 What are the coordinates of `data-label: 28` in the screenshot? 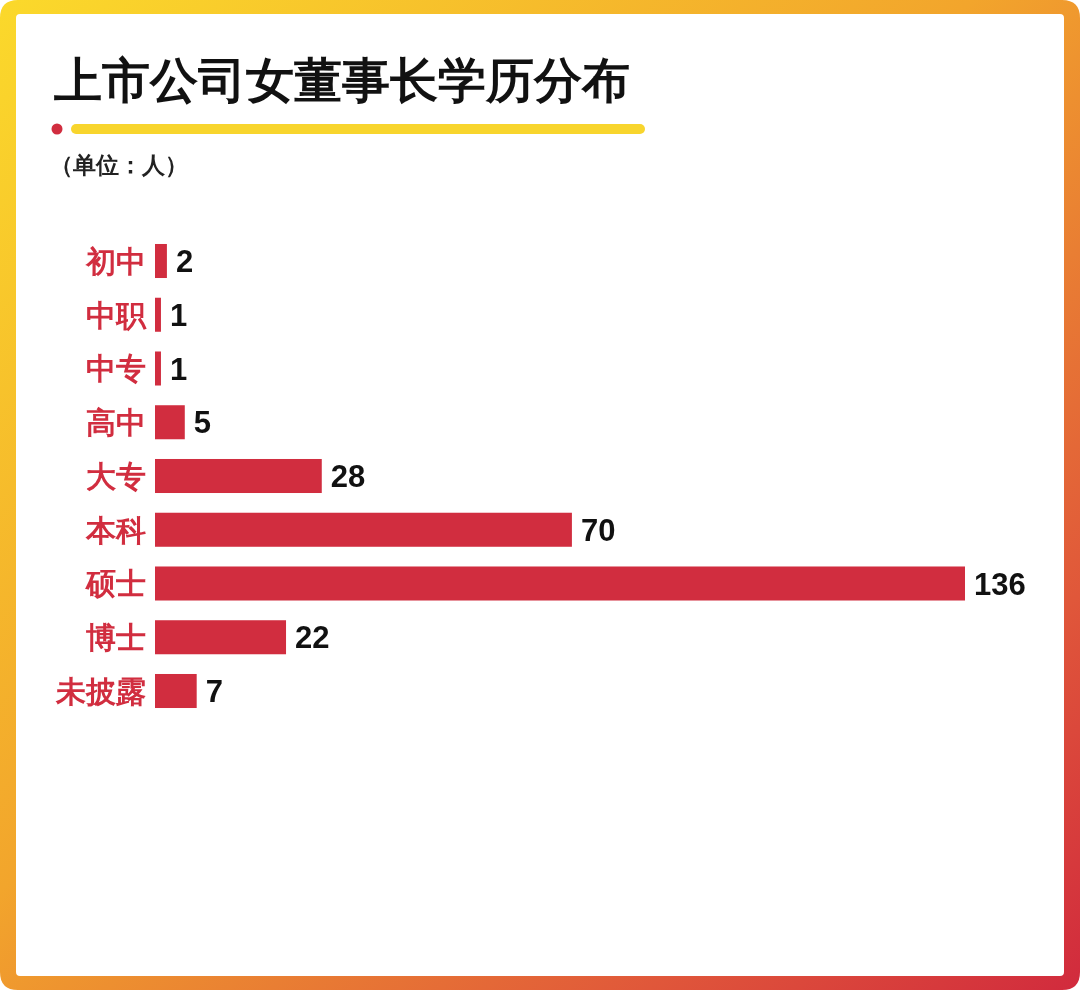 It's located at (348, 477).